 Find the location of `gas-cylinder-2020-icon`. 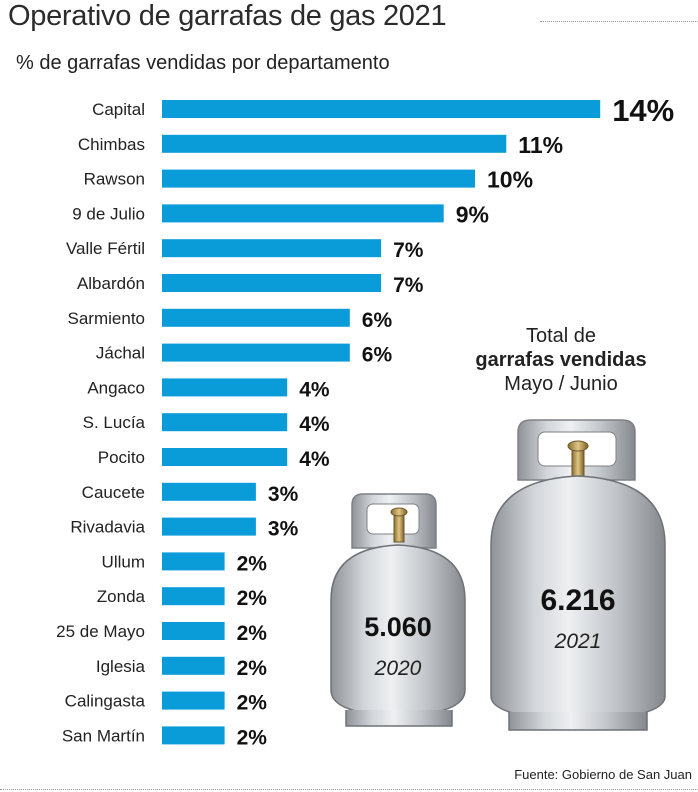

gas-cylinder-2020-icon is located at coordinates (398, 610).